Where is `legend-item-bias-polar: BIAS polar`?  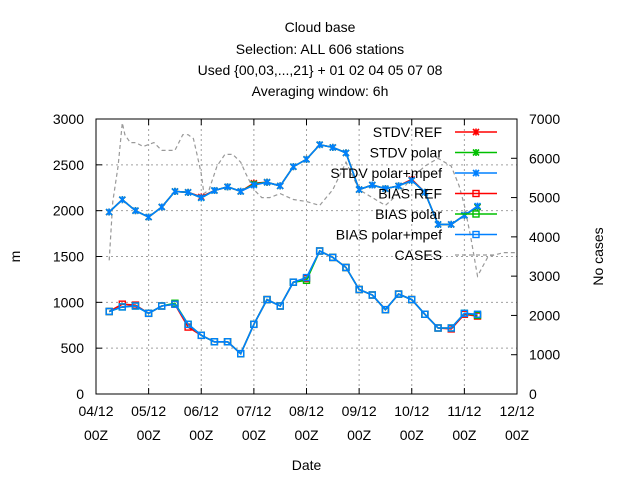 legend-item-bias-polar: BIAS polar is located at coordinates (436, 214).